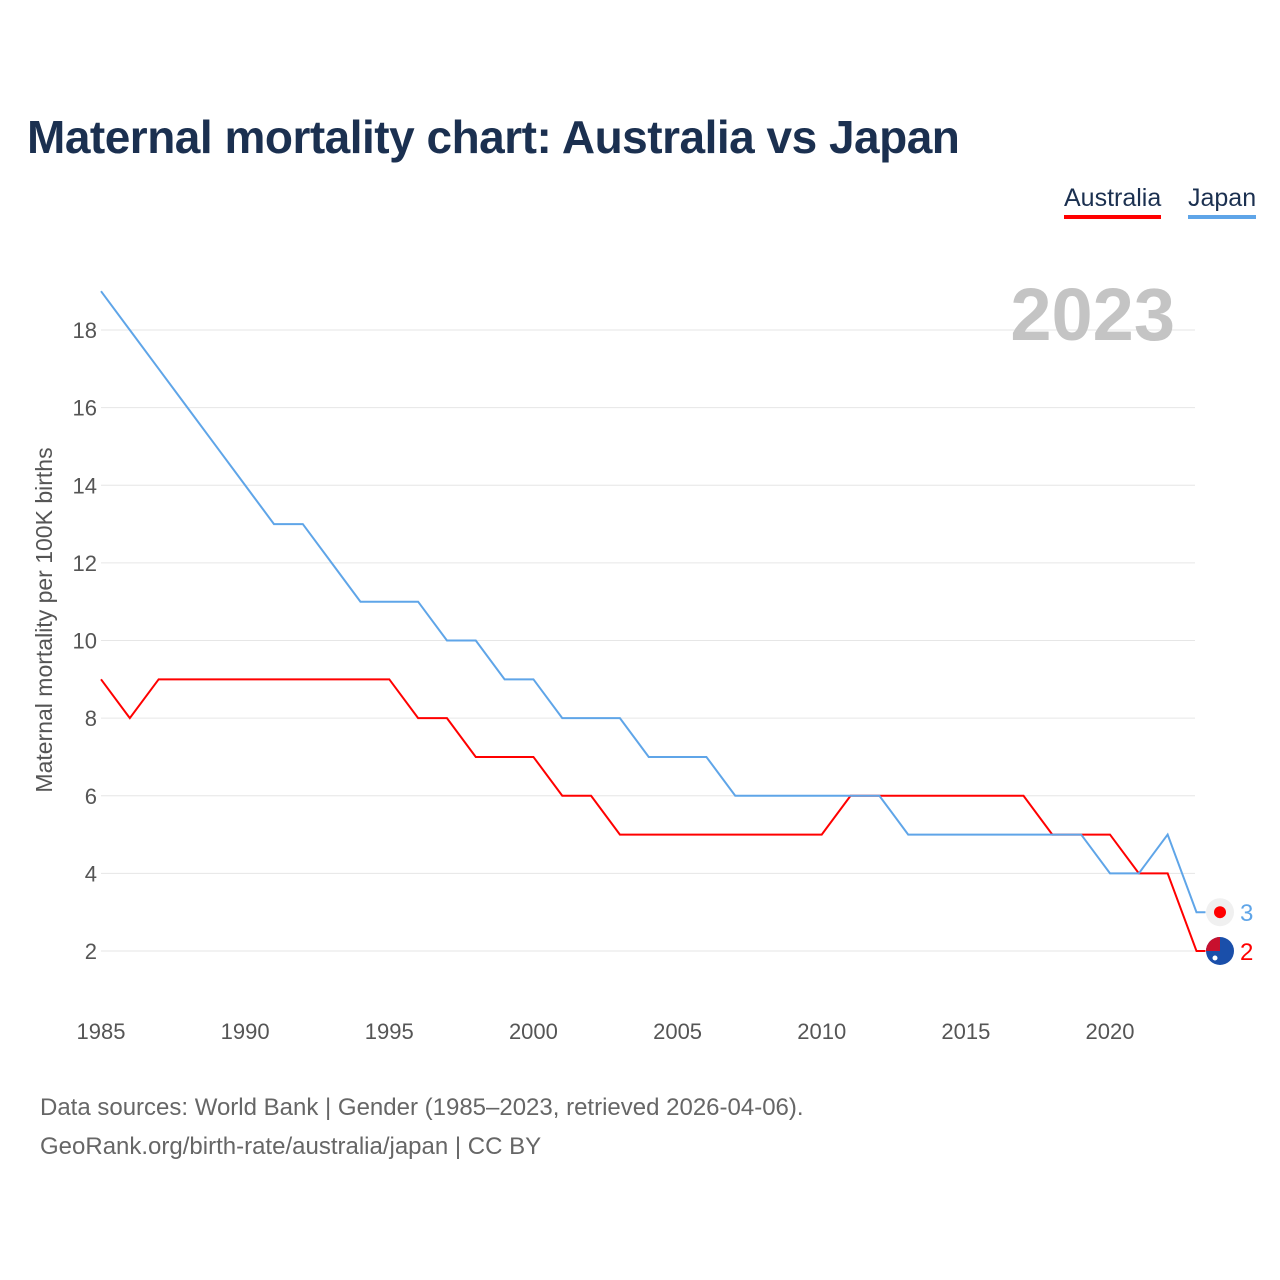 This screenshot has width=1280, height=1280. I want to click on legend-australia: Australia, so click(1113, 201).